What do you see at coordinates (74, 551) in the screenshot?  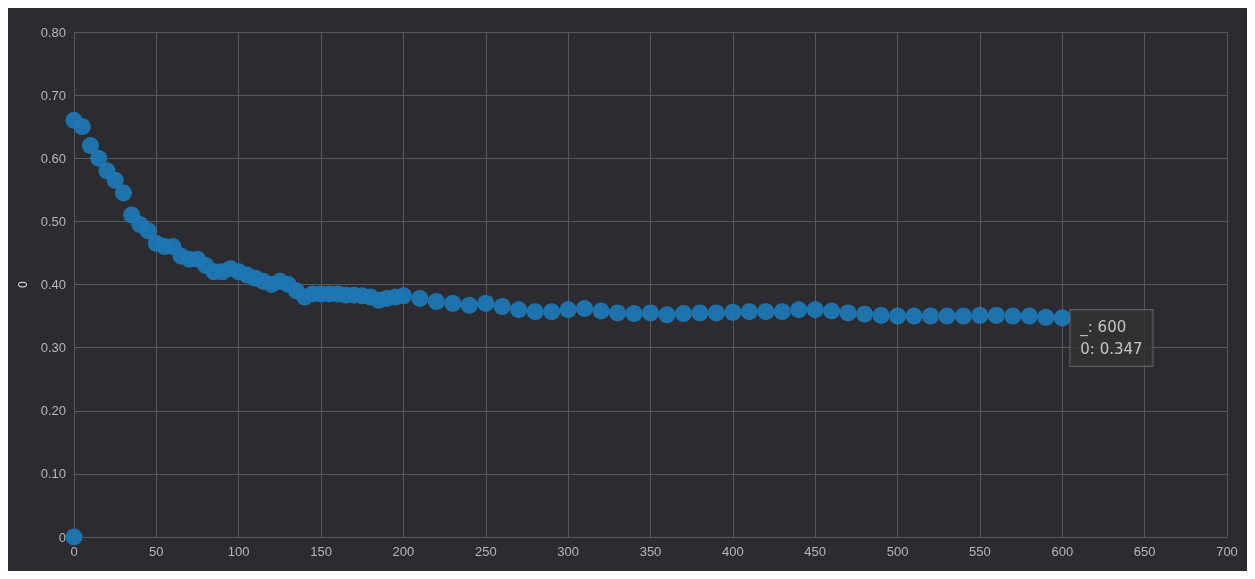 I see `x-tick-label: 0` at bounding box center [74, 551].